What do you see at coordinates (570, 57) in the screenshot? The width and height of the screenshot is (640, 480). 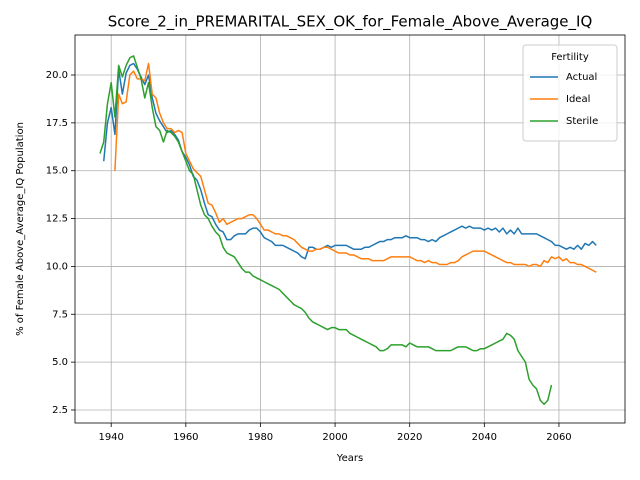 I see `legend-title: Fertility` at bounding box center [570, 57].